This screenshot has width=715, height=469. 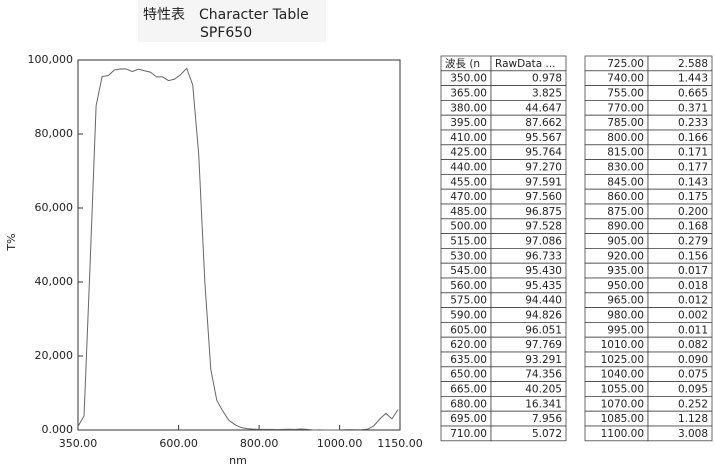 What do you see at coordinates (625, 153) in the screenshot?
I see `table-cell: 815.00` at bounding box center [625, 153].